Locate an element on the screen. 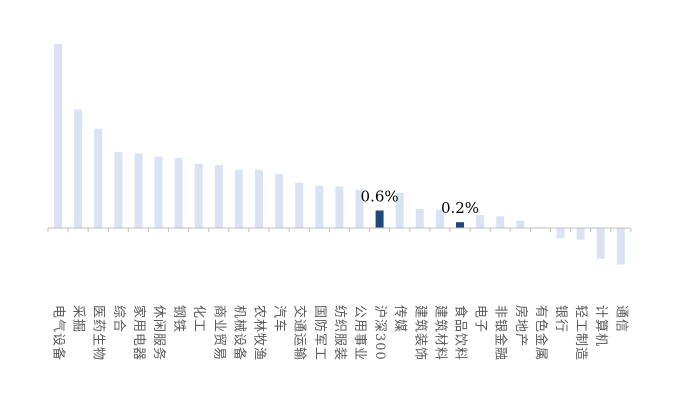 The image size is (678, 405). category-label-25: 银行 is located at coordinates (560, 319).